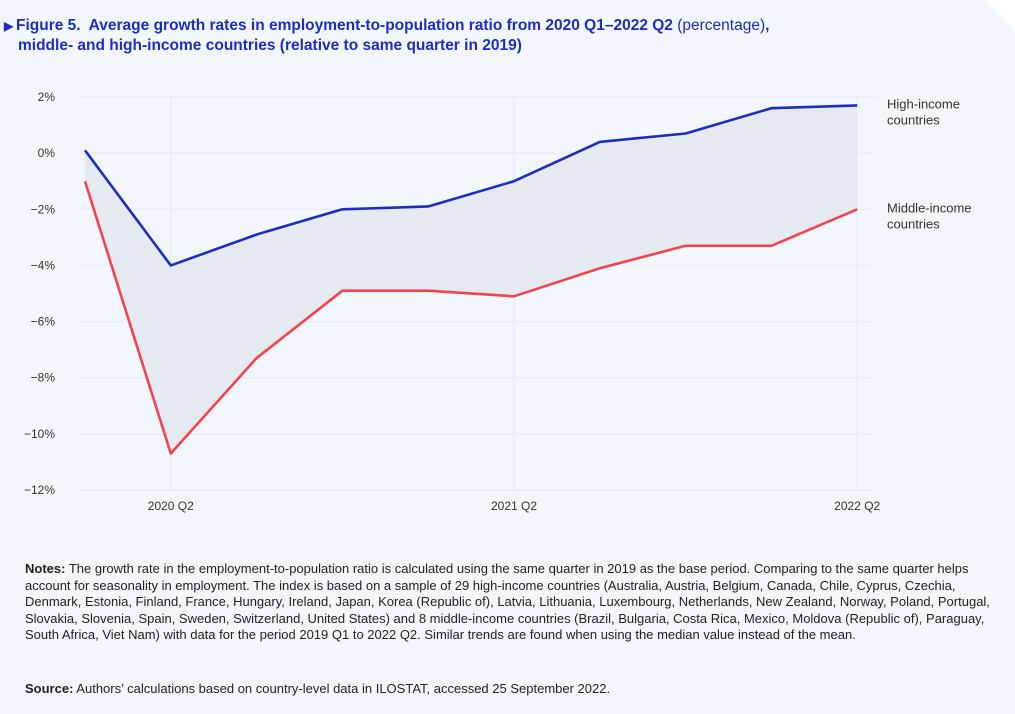 The height and width of the screenshot is (714, 1015). I want to click on y-tick-label: −8%, so click(43, 378).